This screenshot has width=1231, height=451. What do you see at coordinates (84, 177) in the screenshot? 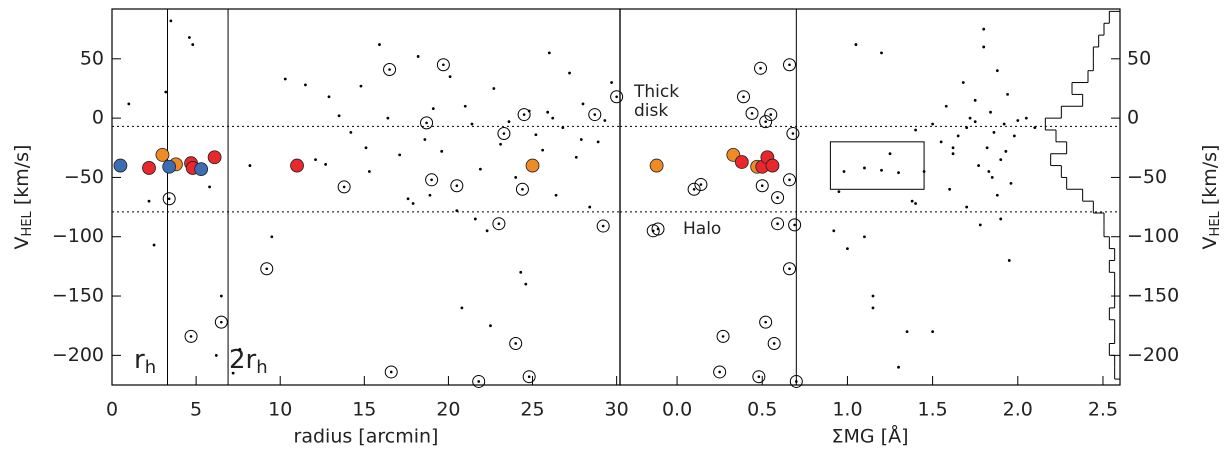
I see `y-tick-label: −50` at bounding box center [84, 177].